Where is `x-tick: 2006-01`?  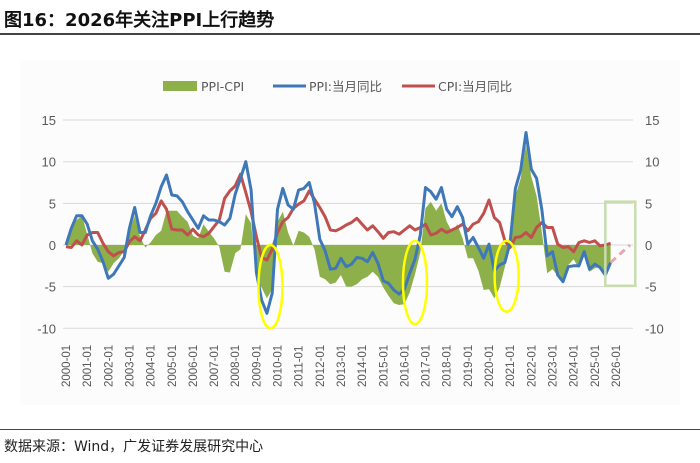 x-tick: 2006-01 is located at coordinates (194, 366).